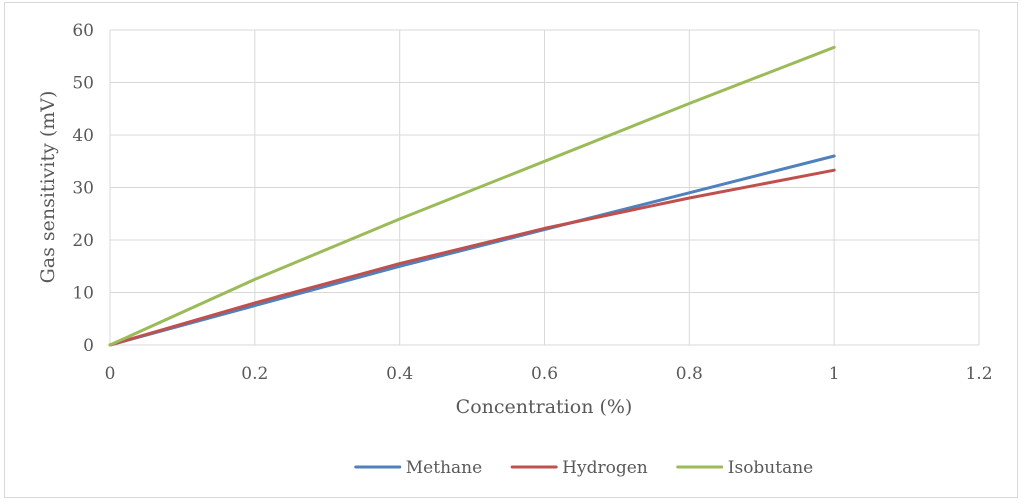 The image size is (1024, 503). What do you see at coordinates (605, 468) in the screenshot?
I see `legend-label-hydrogen: Hydrogen` at bounding box center [605, 468].